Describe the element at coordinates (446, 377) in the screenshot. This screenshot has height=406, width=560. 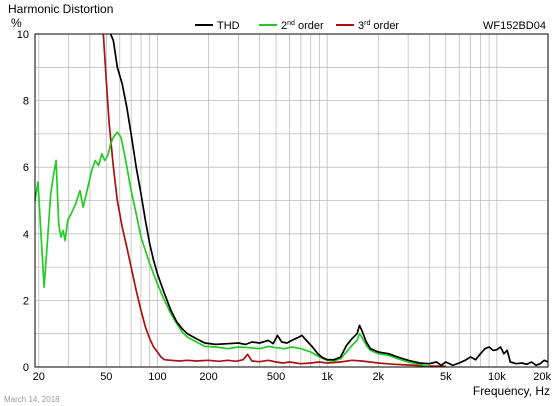
I see `x-tick-label: 5k` at that location.